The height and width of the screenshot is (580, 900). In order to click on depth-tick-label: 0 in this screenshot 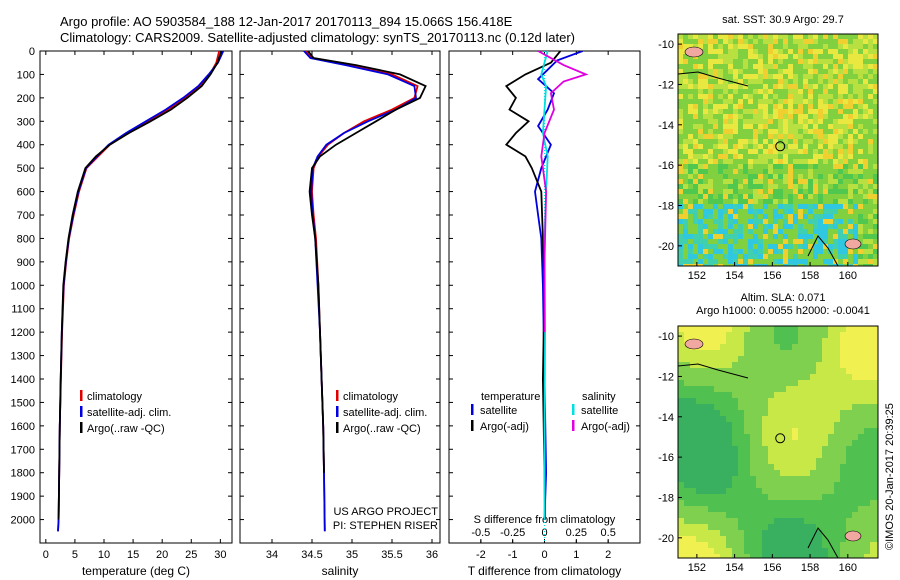, I will do `click(32, 52)`.